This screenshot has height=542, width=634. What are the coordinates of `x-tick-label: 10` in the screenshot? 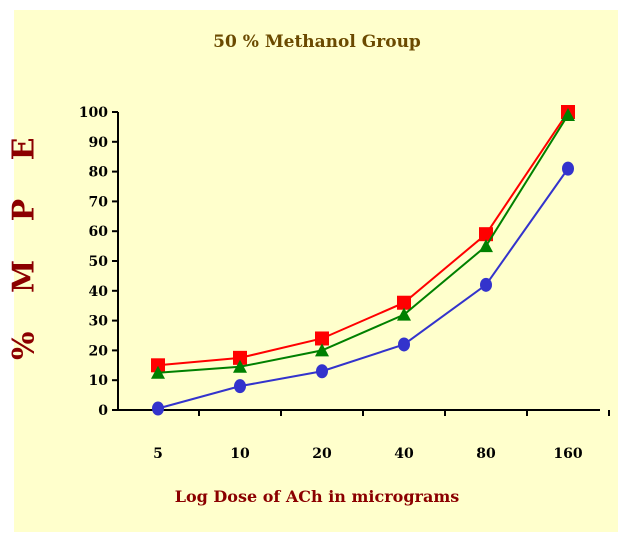 It's located at (240, 454).